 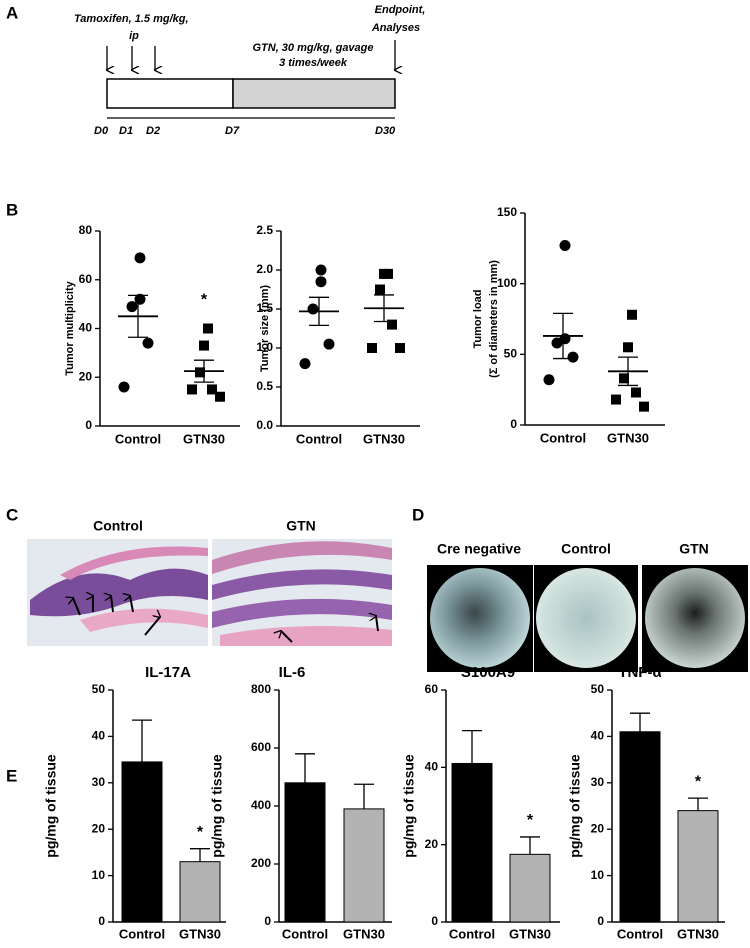 What do you see at coordinates (70, 327) in the screenshot?
I see `y-axis-label: Tumor multiplicity` at bounding box center [70, 327].